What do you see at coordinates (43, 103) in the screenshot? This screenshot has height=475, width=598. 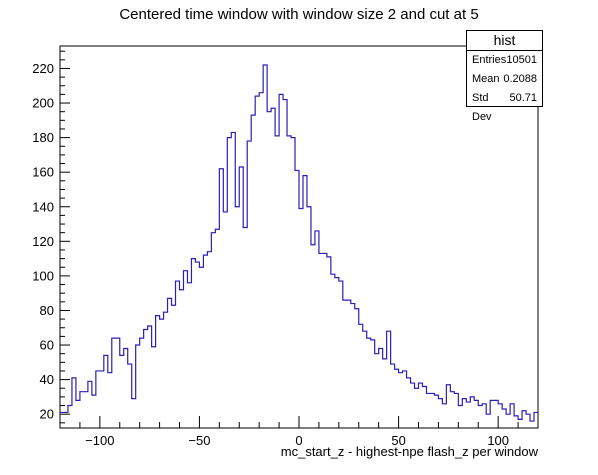 I see `y-tick-label: 200` at bounding box center [43, 103].